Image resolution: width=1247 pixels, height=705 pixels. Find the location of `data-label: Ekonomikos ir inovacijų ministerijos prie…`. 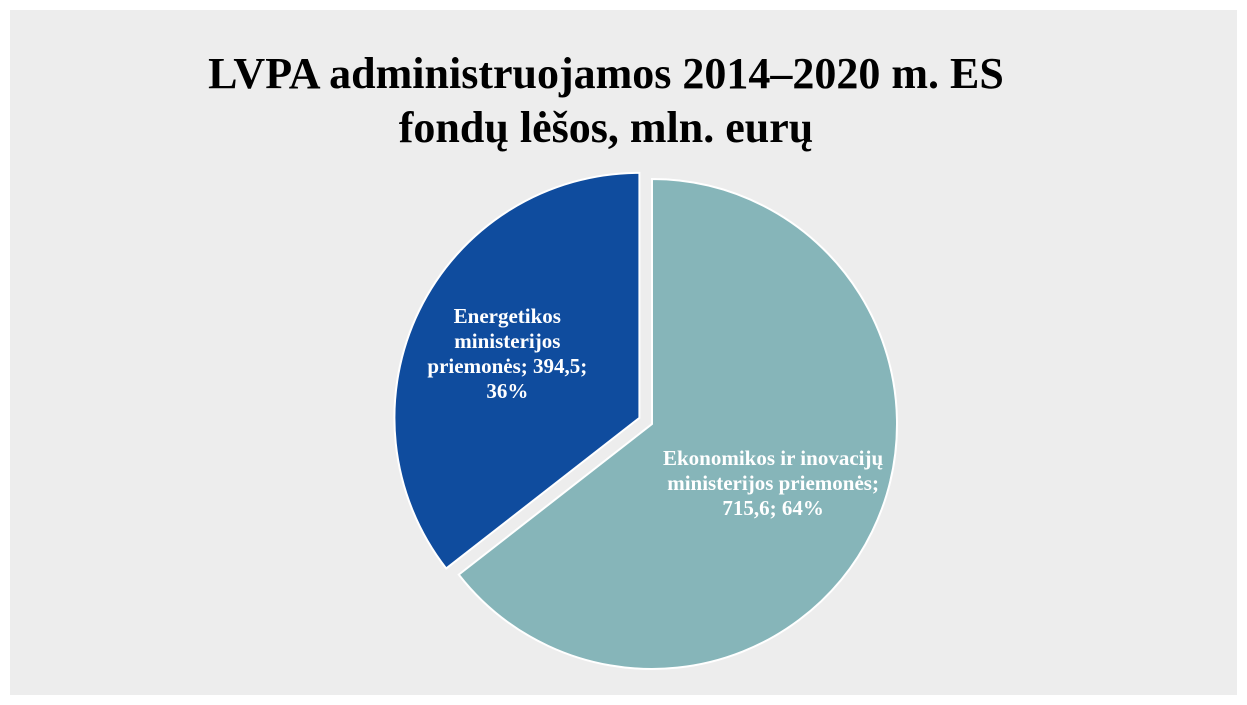

data-label: Ekonomikos ir inovacijų ministerijos prie… is located at coordinates (773, 483).